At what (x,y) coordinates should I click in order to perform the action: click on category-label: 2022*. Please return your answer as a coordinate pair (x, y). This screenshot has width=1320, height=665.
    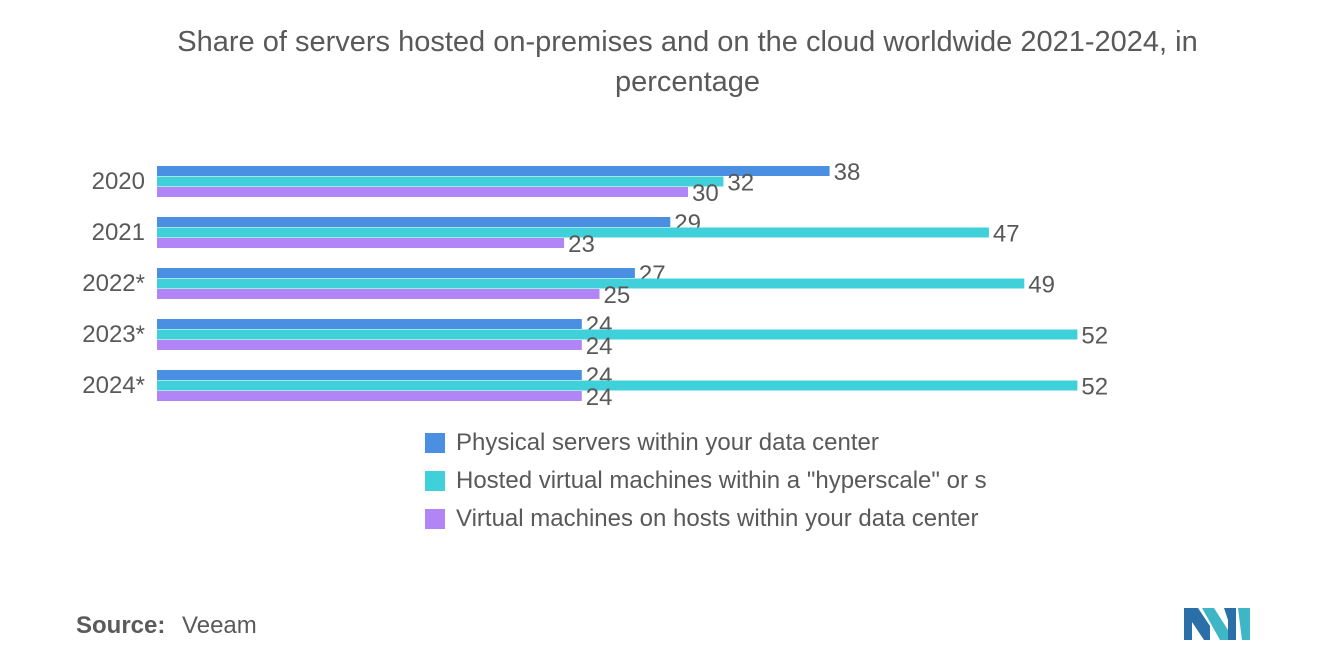
    Looking at the image, I should click on (113, 283).